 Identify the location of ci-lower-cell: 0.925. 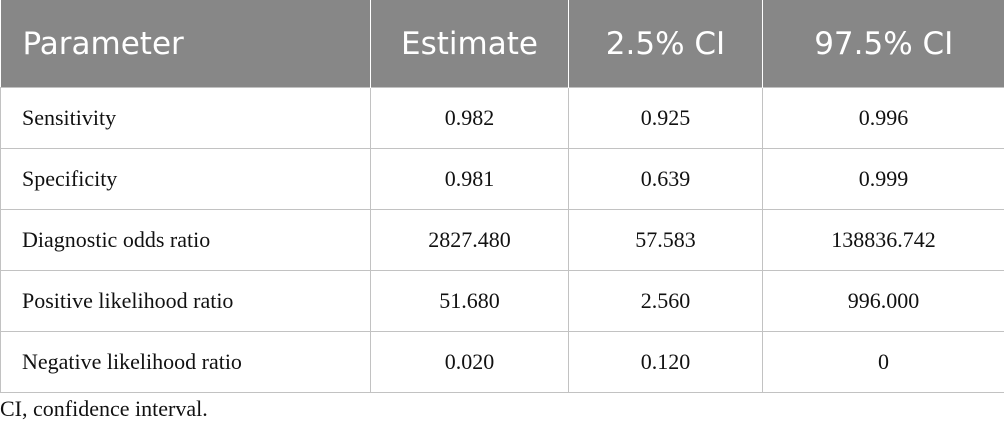
(665, 118).